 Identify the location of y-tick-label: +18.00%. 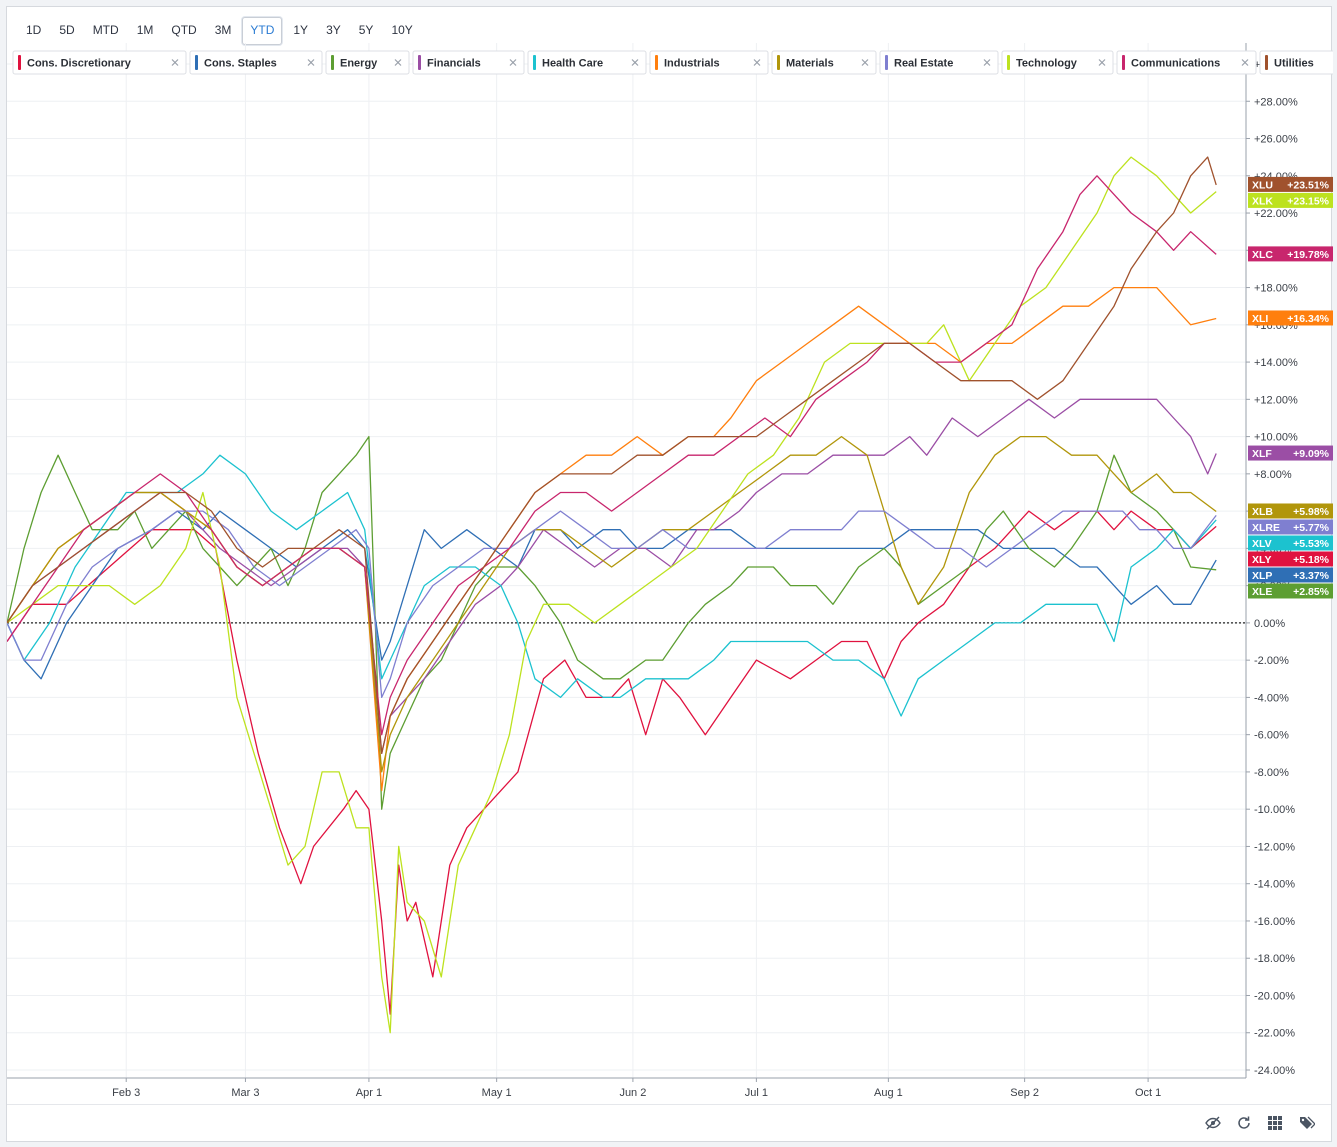
(1276, 289).